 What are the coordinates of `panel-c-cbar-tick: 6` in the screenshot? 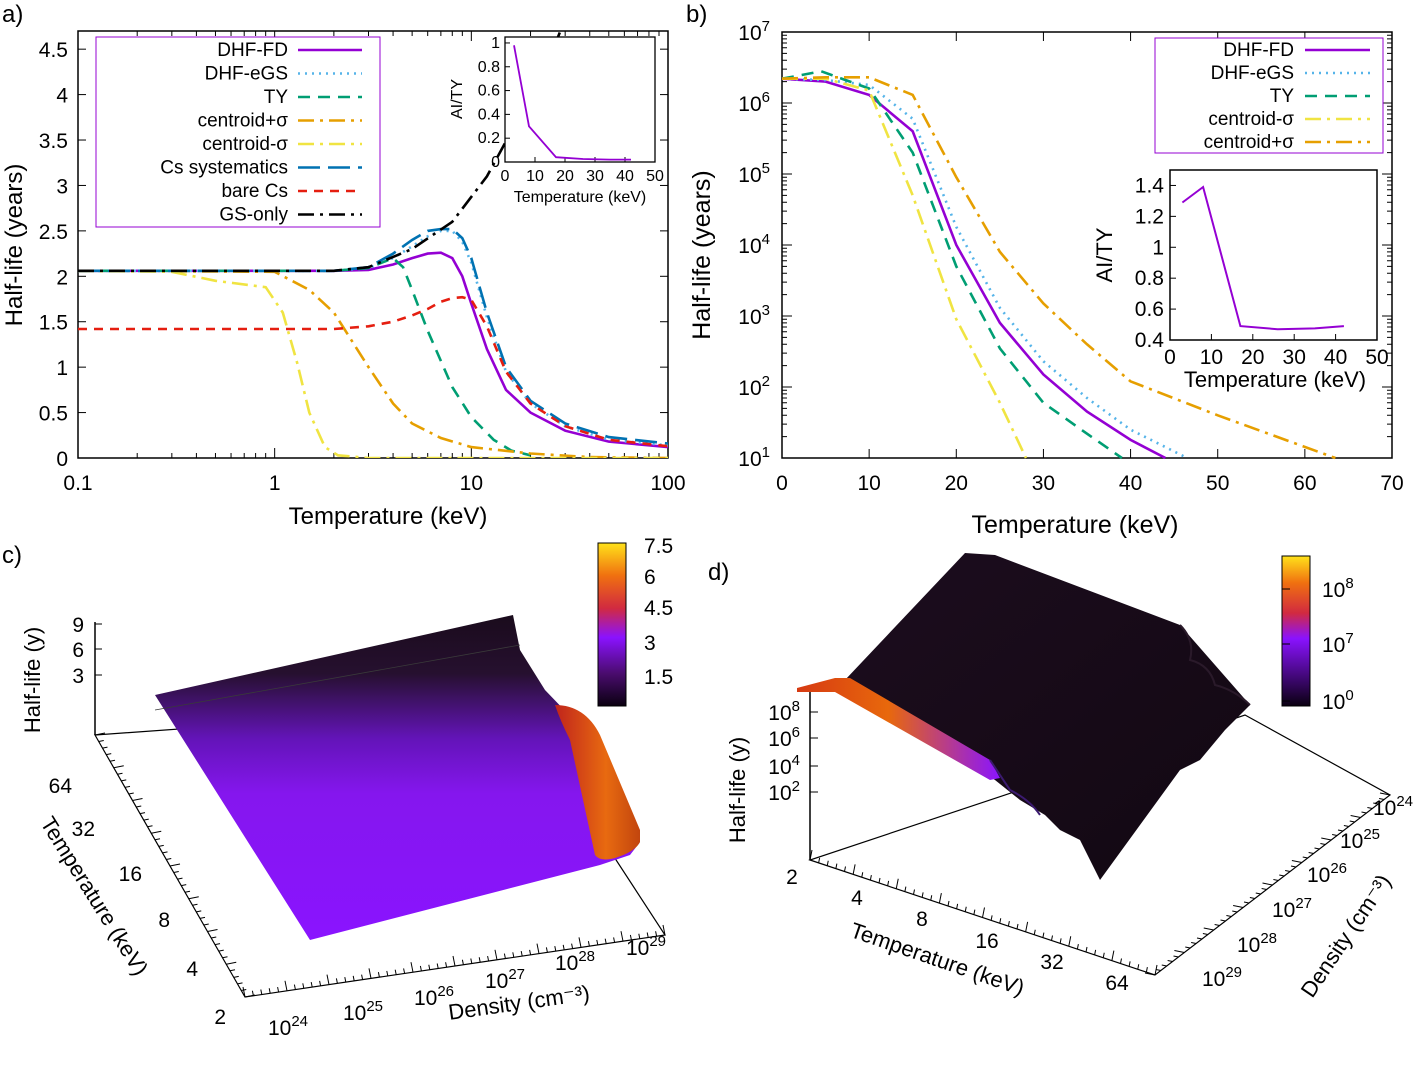 It's located at (650, 577).